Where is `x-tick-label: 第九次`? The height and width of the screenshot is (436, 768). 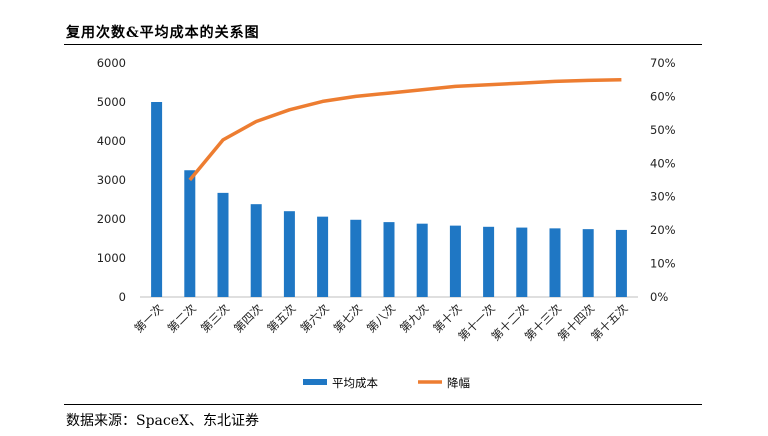
x-tick-label: 第九次 is located at coordinates (414, 318).